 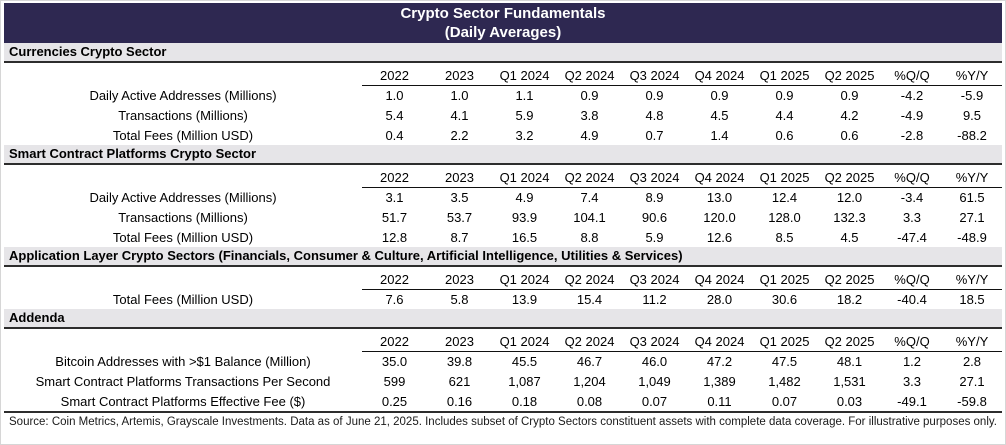 I want to click on cell-value: 1.4, so click(x=719, y=135).